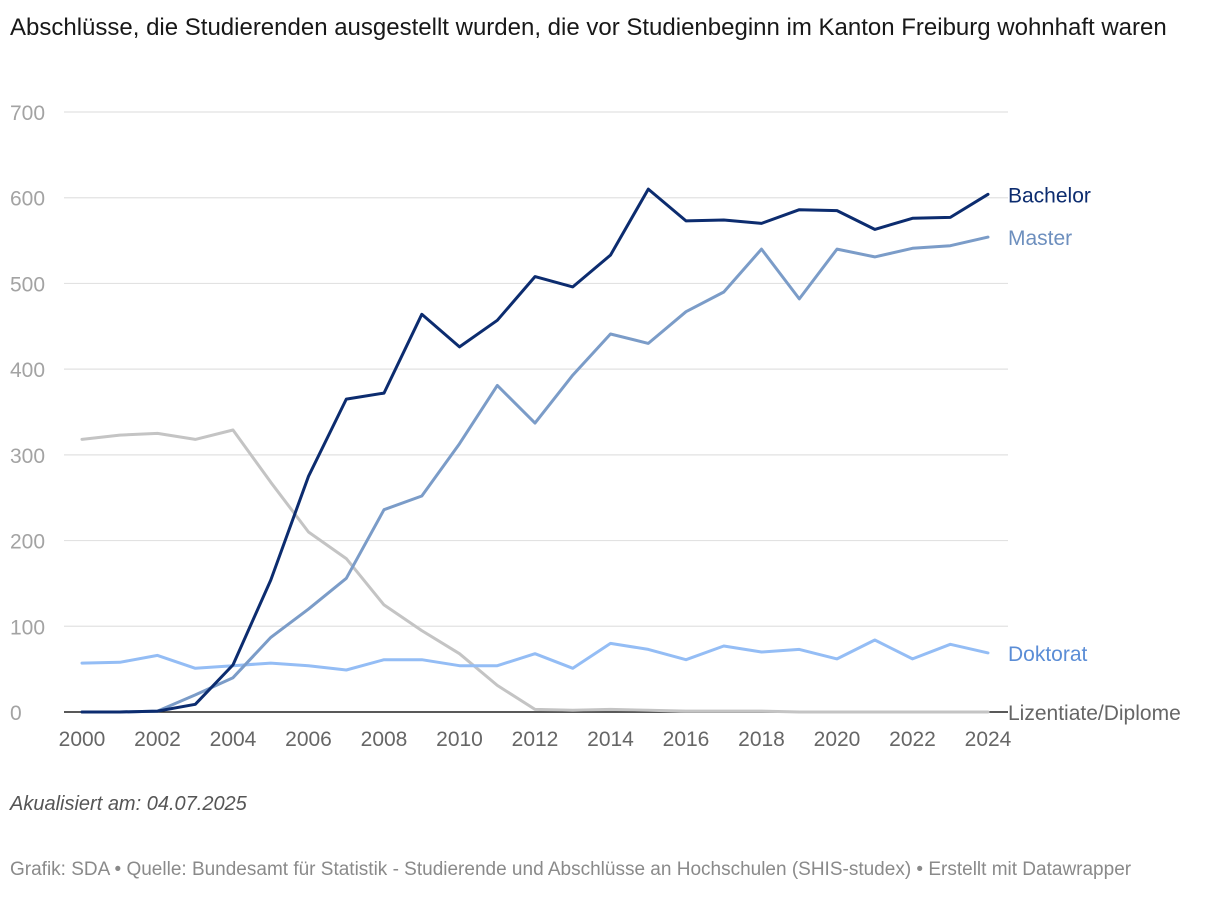  I want to click on x-tick-label-2002: 2002, so click(157, 739).